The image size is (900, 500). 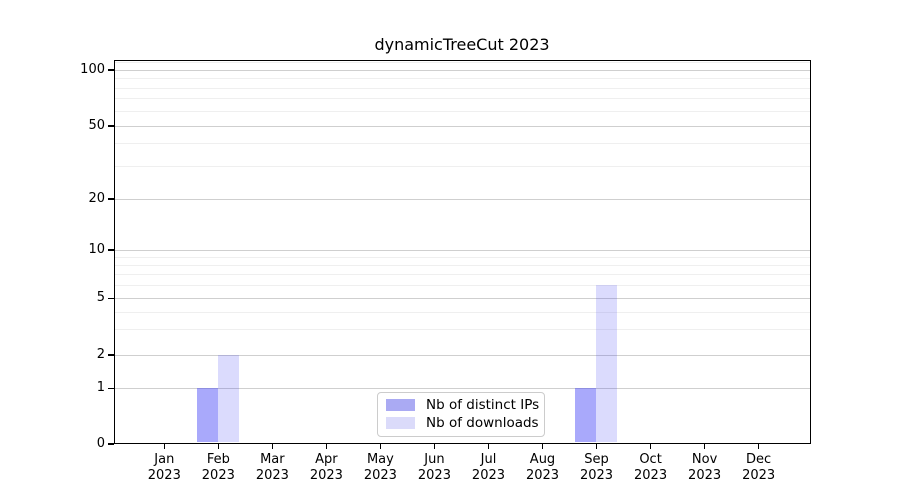 I want to click on x-tick-label: Jul 2023, so click(x=488, y=467).